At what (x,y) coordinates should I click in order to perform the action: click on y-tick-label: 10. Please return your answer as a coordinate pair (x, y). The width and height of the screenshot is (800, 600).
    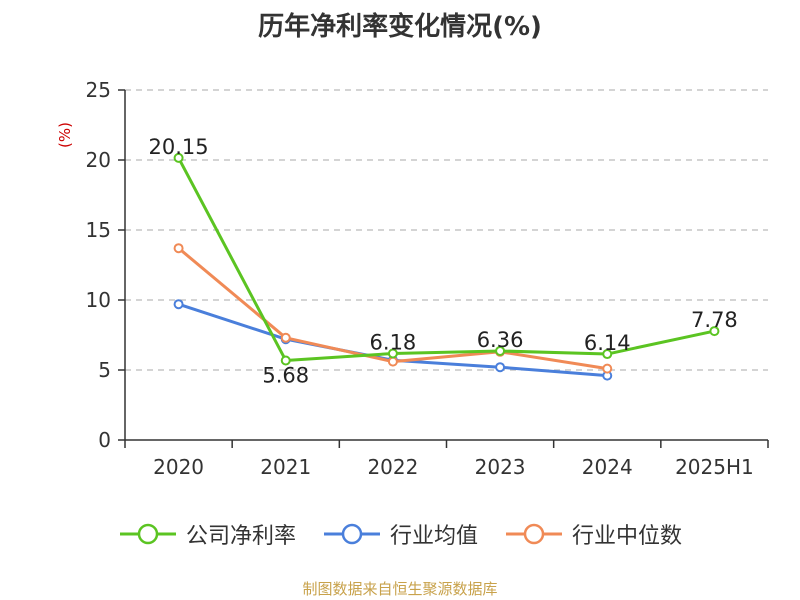
    Looking at the image, I should click on (98, 300).